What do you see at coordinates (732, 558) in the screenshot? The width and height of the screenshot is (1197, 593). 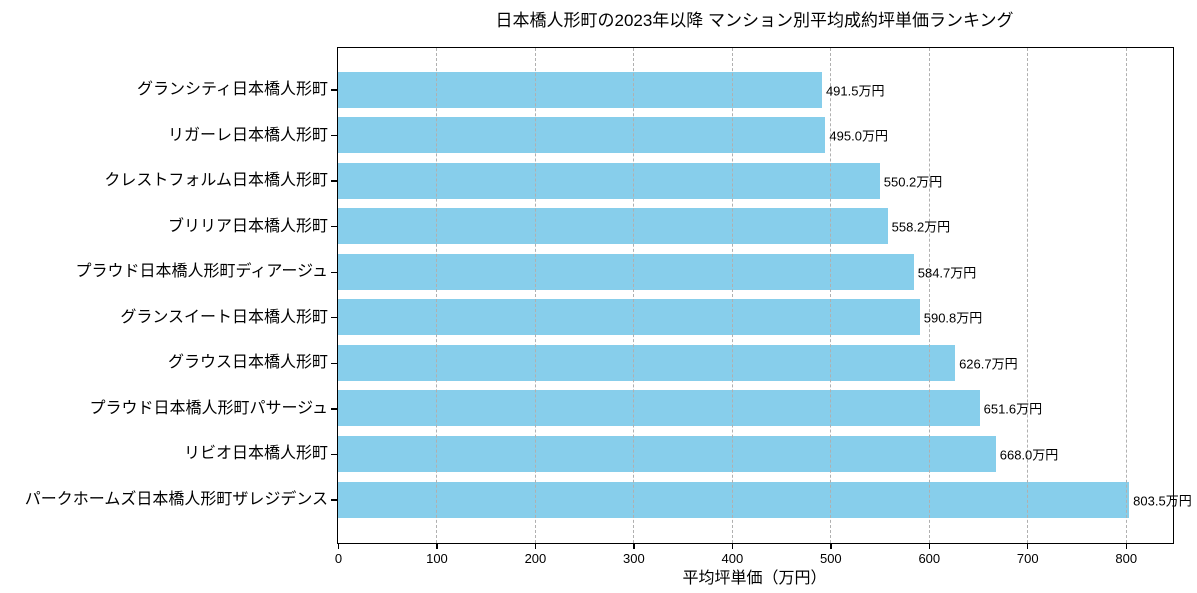 I see `x-tick-label: 400` at bounding box center [732, 558].